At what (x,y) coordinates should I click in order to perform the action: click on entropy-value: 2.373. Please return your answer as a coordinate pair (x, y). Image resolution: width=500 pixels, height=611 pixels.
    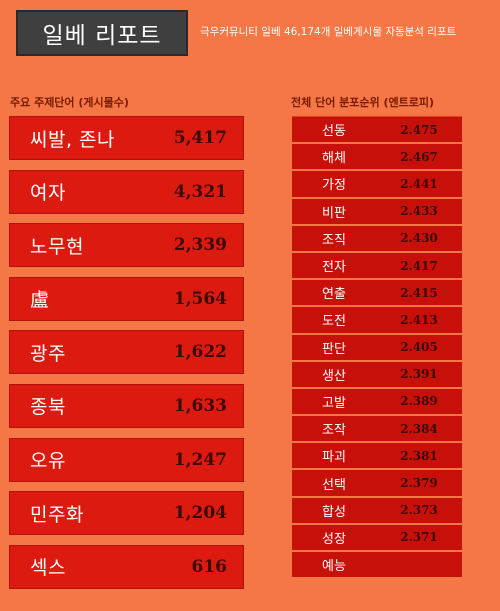
    Looking at the image, I should click on (419, 510).